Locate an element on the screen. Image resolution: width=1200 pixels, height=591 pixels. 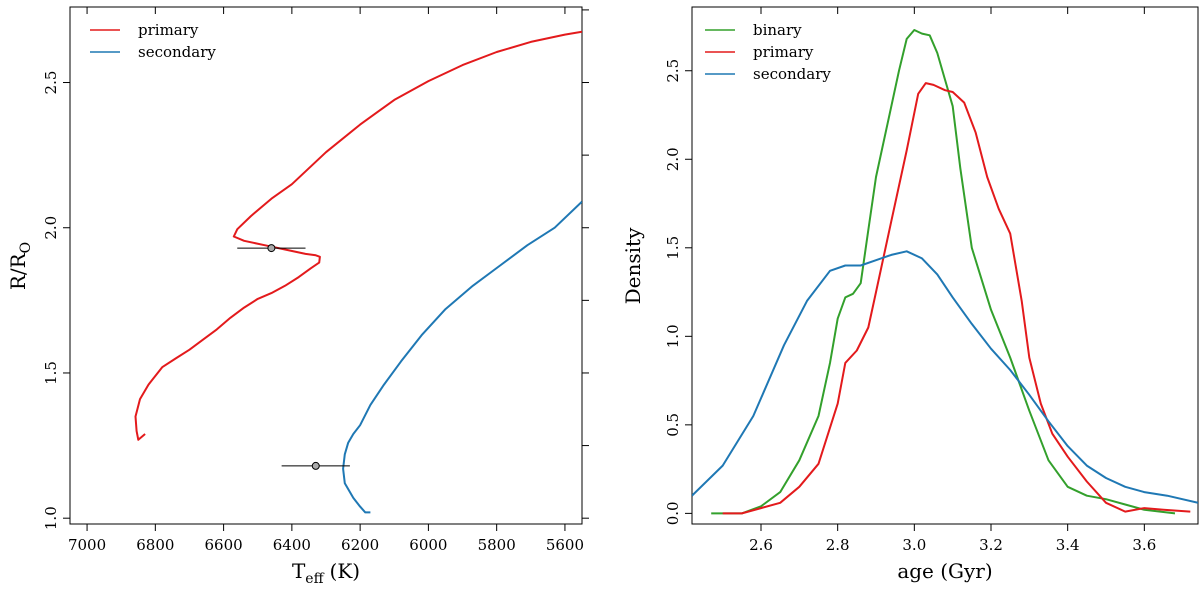
p0-xtick-label-7: 5600 is located at coordinates (565, 545).